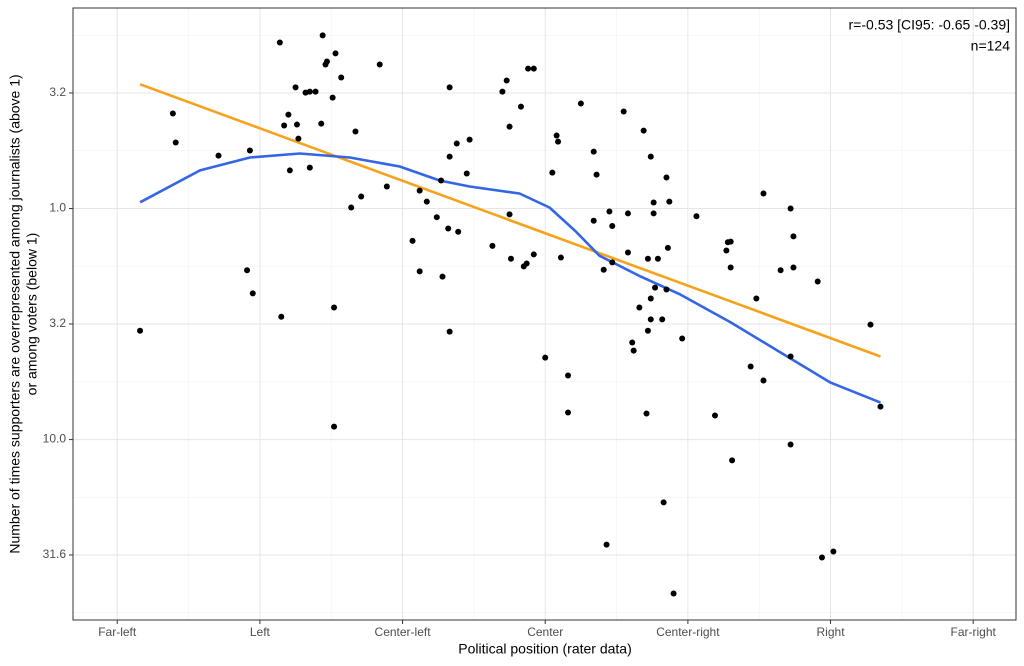 The image size is (1024, 666). What do you see at coordinates (55, 554) in the screenshot?
I see `y-tick-label: 31.6` at bounding box center [55, 554].